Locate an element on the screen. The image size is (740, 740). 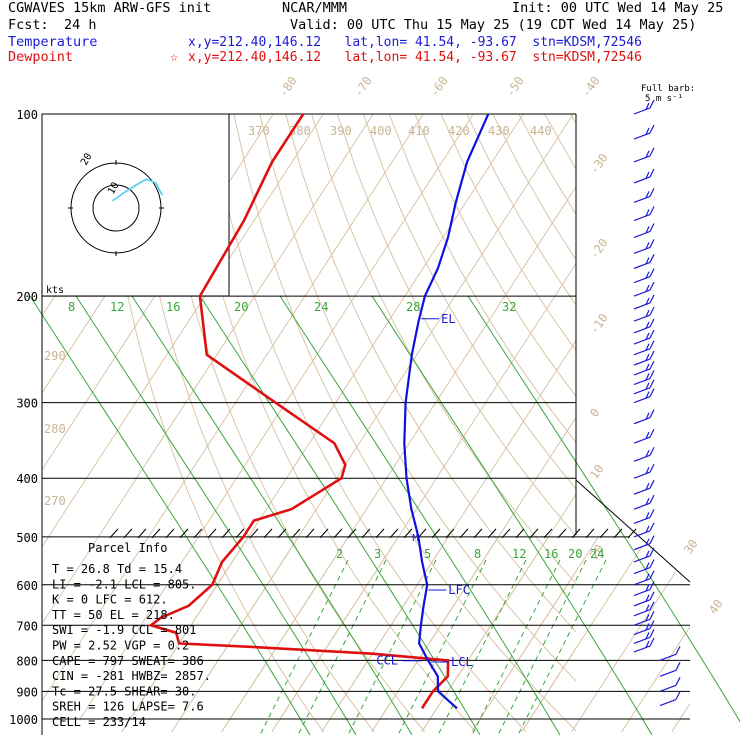
model-title: CGWAVES 15km ARW-GFS init is located at coordinates (110, 8).